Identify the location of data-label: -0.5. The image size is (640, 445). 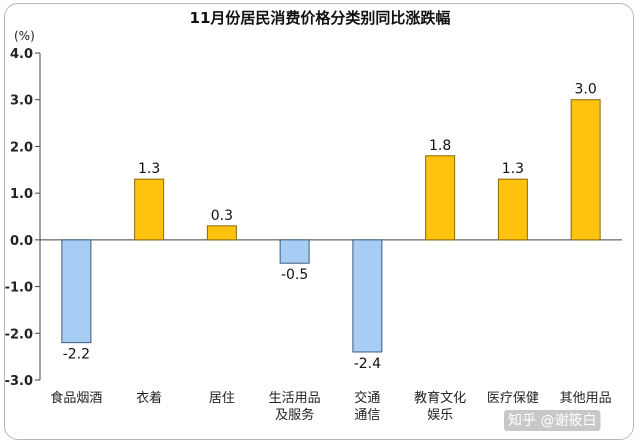
(294, 275).